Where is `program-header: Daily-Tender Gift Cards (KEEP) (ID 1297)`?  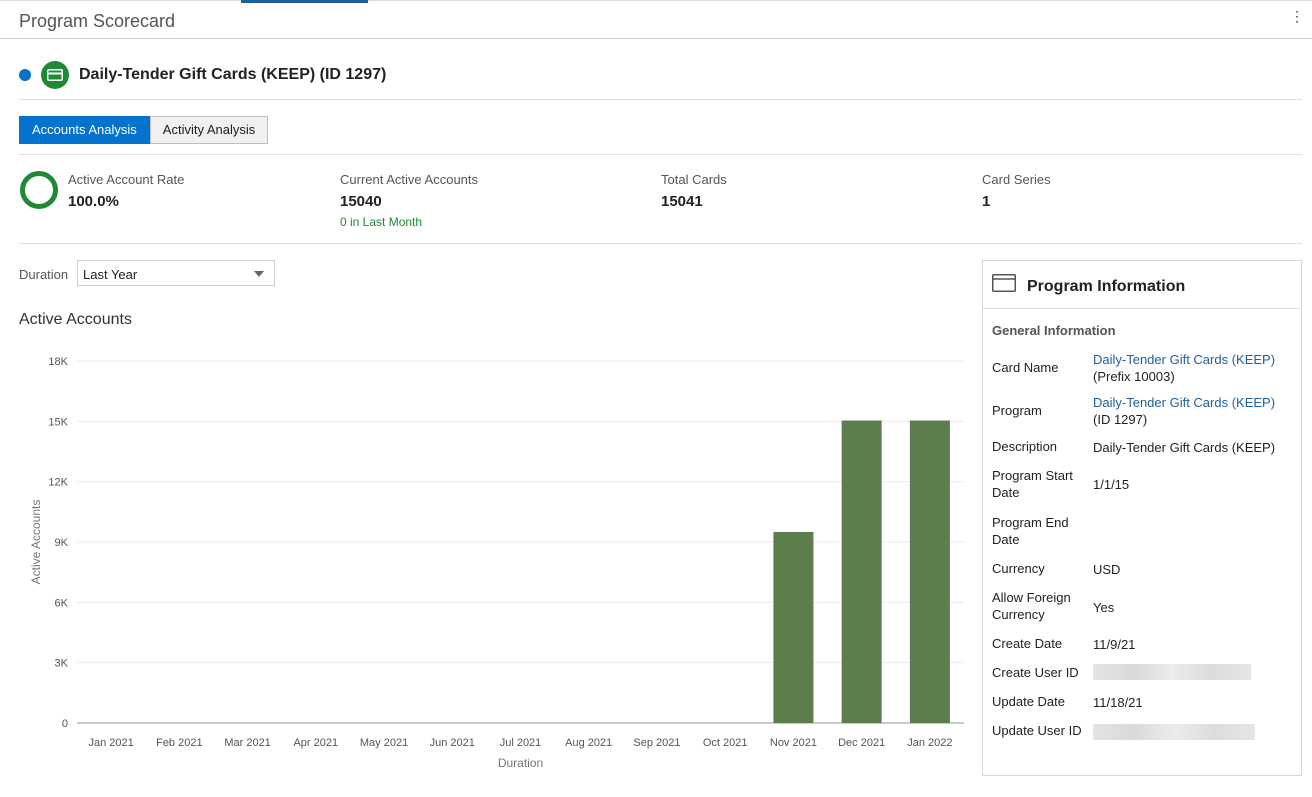 program-header: Daily-Tender Gift Cards (KEEP) (ID 1297) is located at coordinates (202, 75).